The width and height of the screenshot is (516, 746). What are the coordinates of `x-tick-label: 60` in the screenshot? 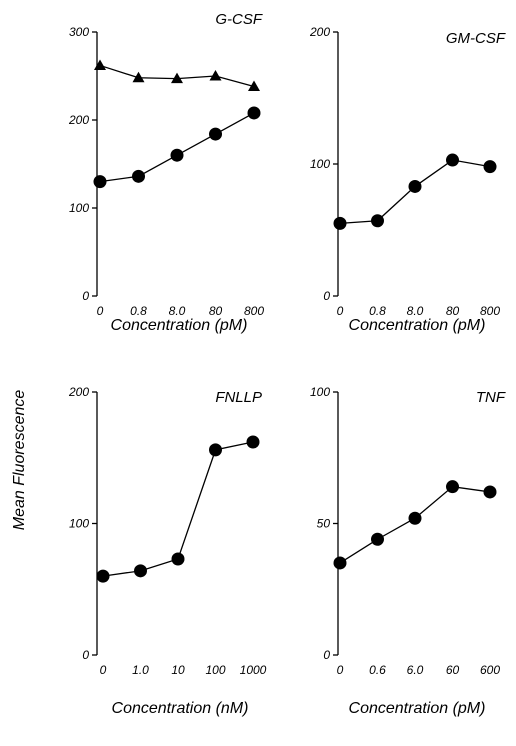 It's located at (453, 670).